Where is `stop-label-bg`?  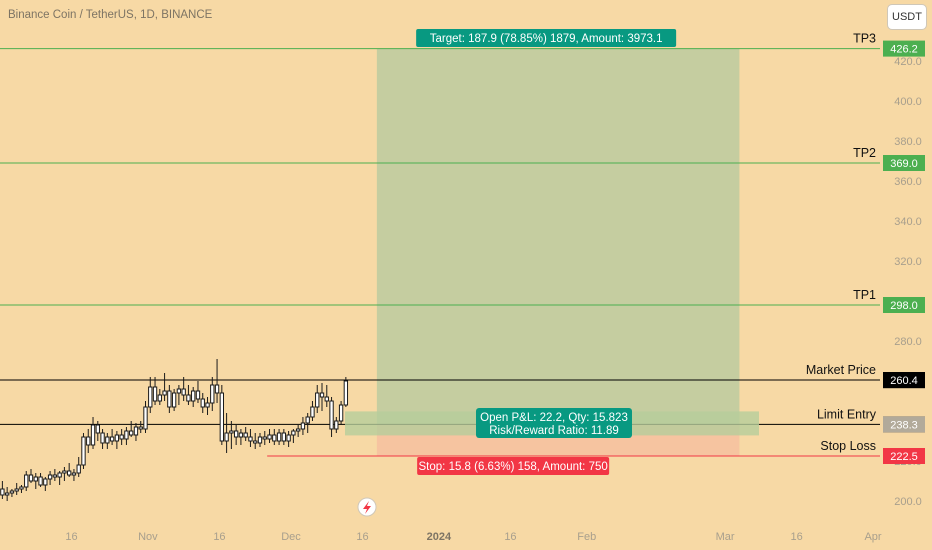
stop-label-bg is located at coordinates (513, 466).